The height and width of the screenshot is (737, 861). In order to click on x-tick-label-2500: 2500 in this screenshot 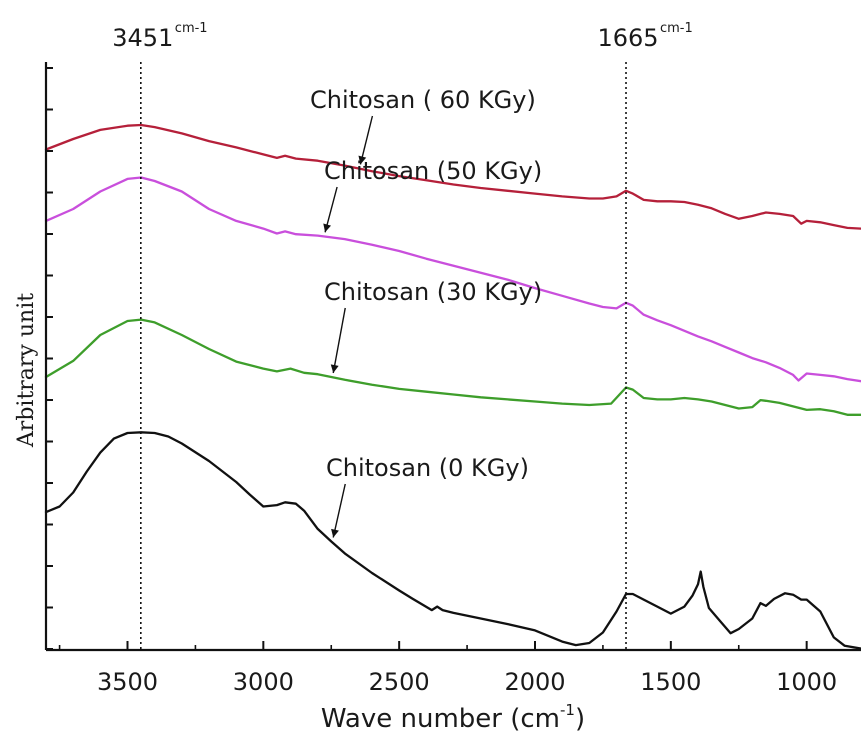, I will do `click(399, 682)`.